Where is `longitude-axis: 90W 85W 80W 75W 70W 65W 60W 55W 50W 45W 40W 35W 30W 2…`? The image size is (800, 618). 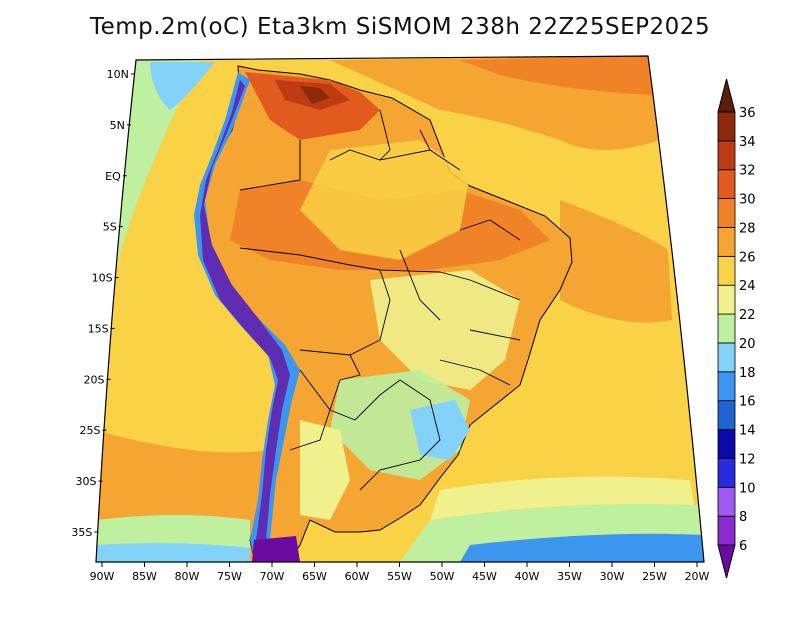
longitude-axis: 90W 85W 80W 75W 70W 65W 60W 55W 50W 45W 40W 35W 30W 2… is located at coordinates (400, 572).